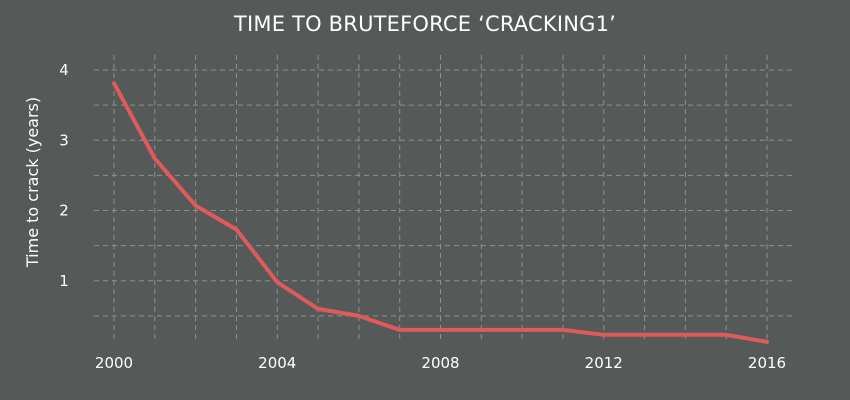  Describe the element at coordinates (64, 140) in the screenshot. I see `y-tick-label: 3` at that location.